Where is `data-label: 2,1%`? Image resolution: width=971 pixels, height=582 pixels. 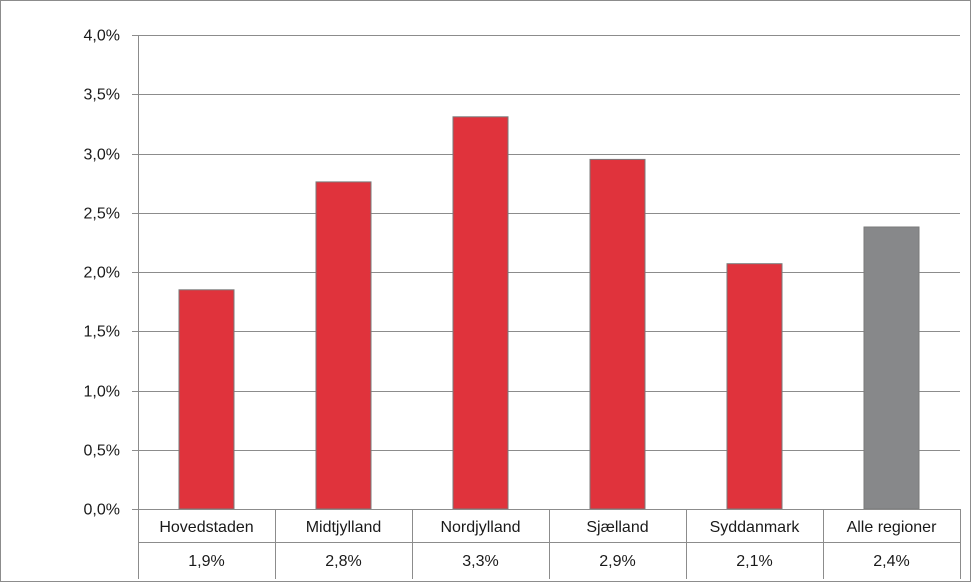 data-label: 2,1% is located at coordinates (754, 561).